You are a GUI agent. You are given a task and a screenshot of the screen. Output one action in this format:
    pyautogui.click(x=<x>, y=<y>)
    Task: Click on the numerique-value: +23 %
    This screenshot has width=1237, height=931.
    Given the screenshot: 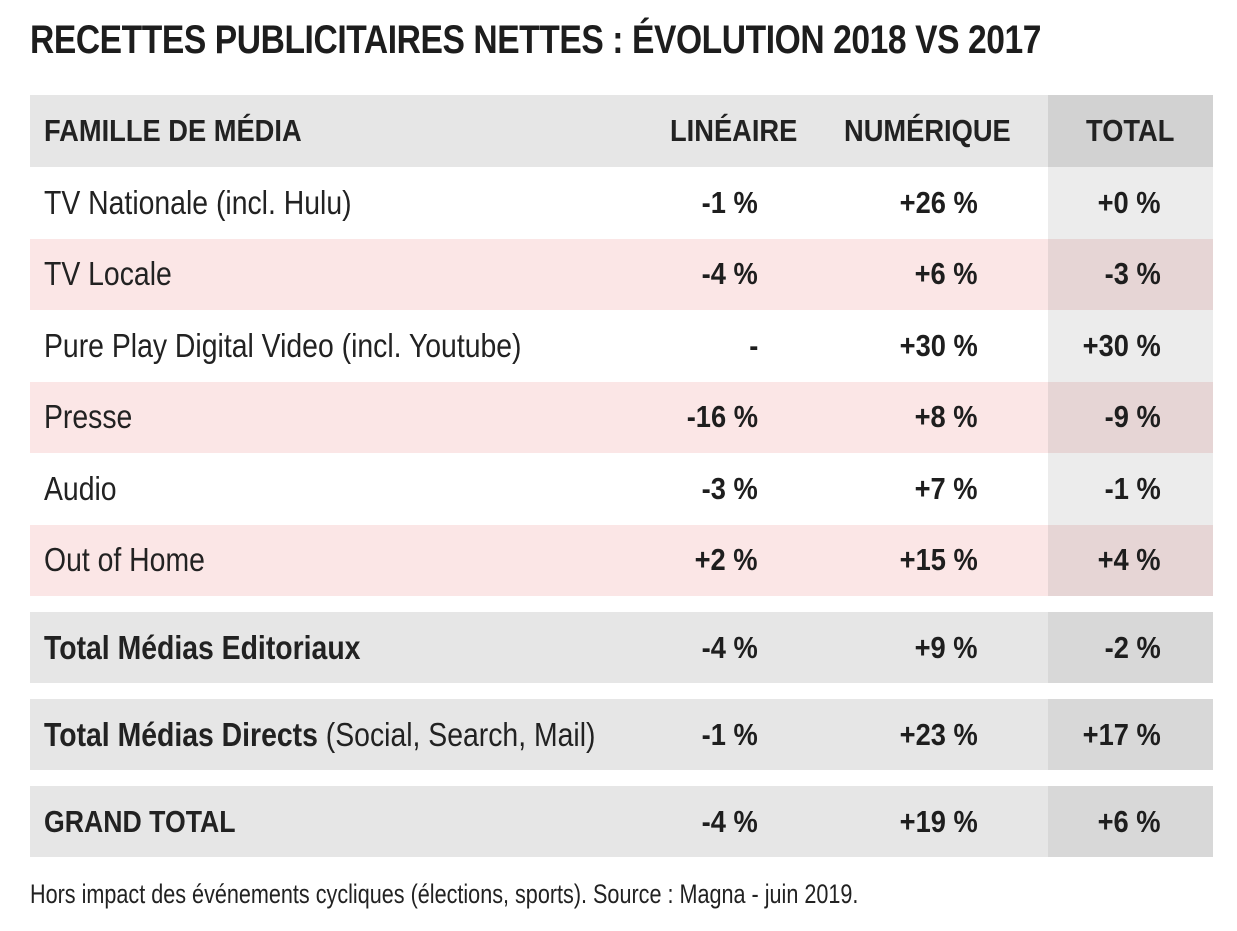 What is the action you would take?
    pyautogui.click(x=938, y=734)
    